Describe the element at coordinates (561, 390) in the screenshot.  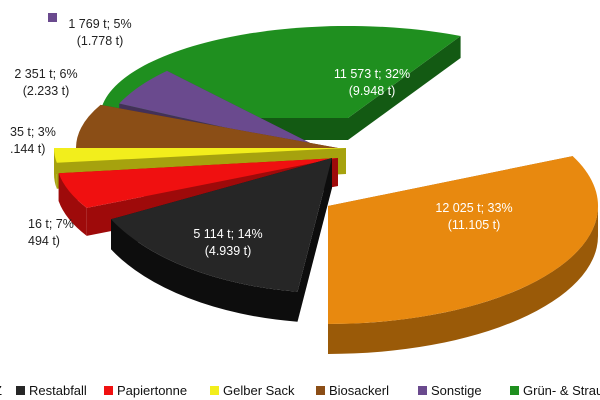
I see `legend-label: Grün- & Strauch` at that location.